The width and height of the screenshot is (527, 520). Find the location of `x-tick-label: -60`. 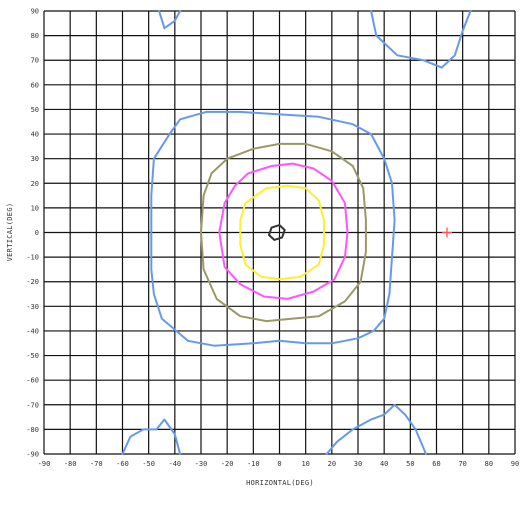

x-tick-label: -60 is located at coordinates (122, 464).